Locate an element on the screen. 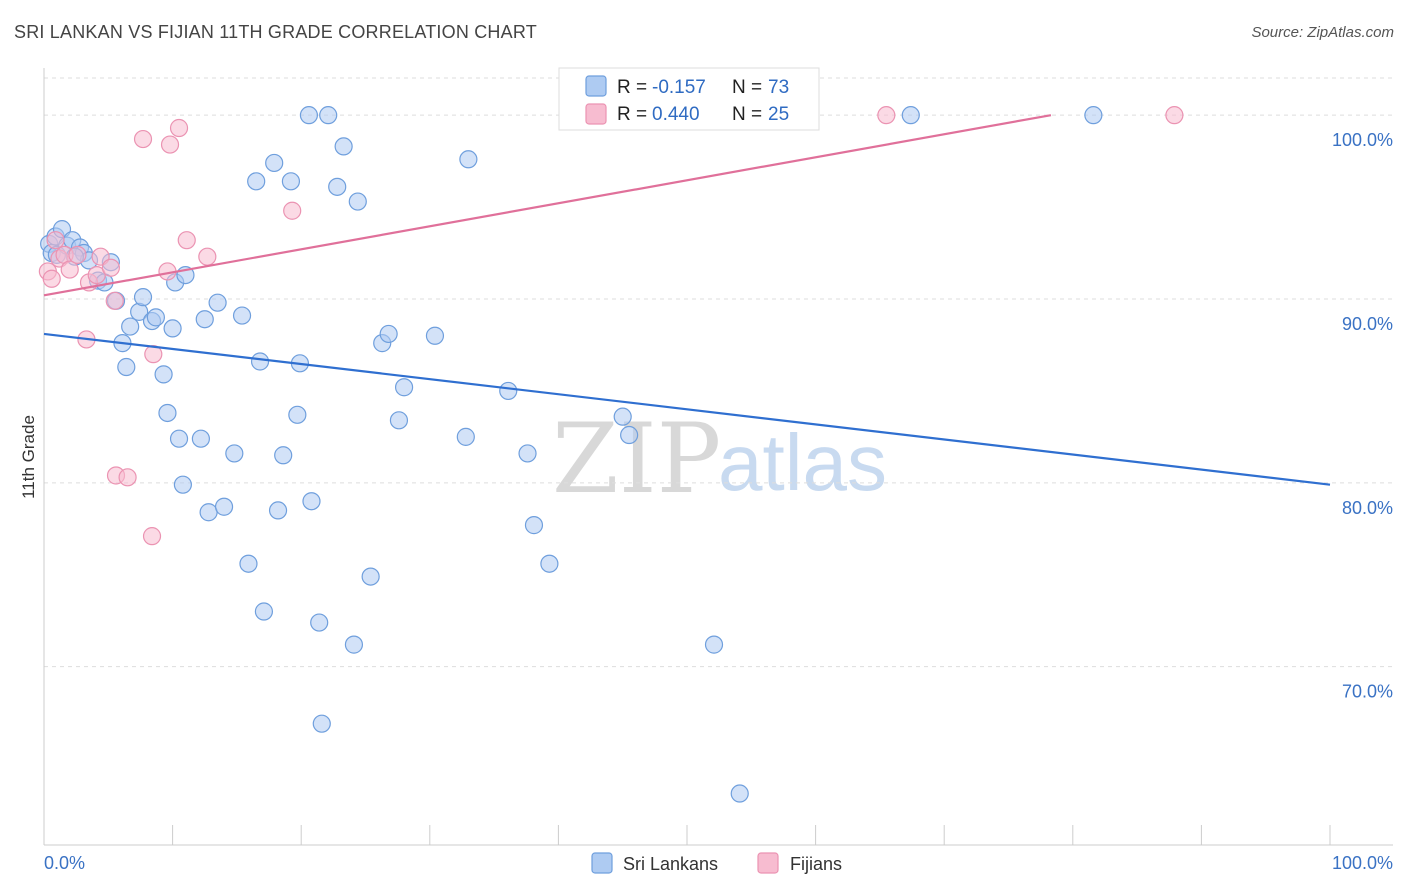  bottom-legend-label-sri-lankans: Sri Lankans is located at coordinates (670, 864).